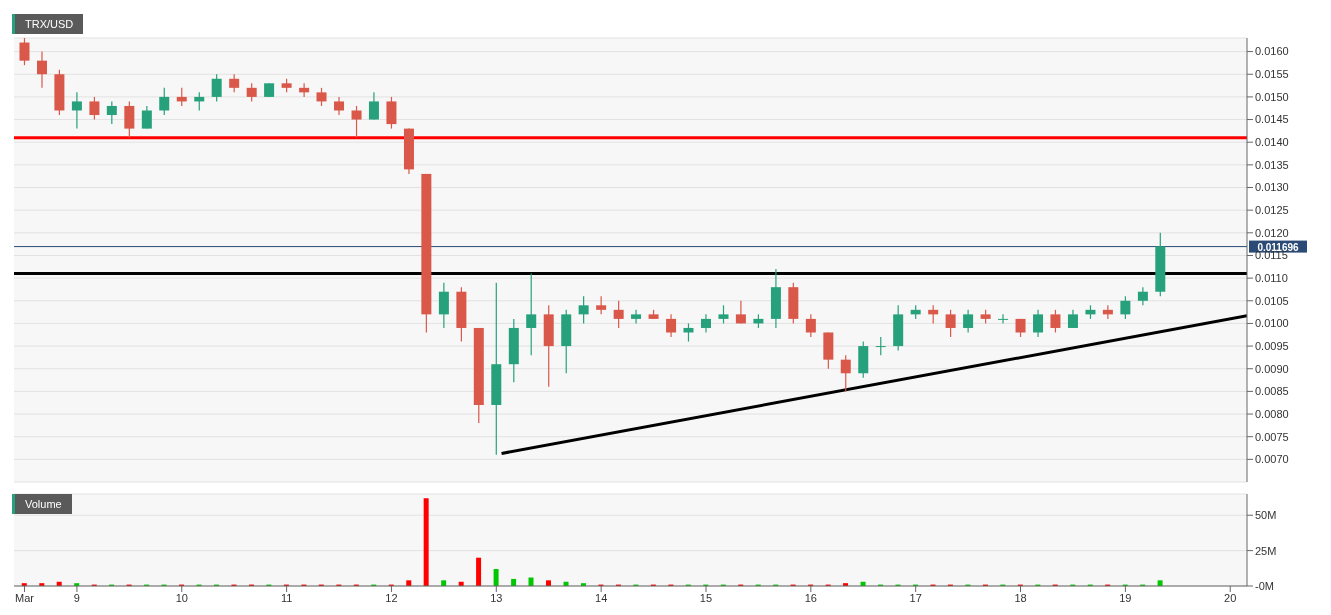 The width and height of the screenshot is (1331, 615). Describe the element at coordinates (601, 597) in the screenshot. I see `x-tick-label: 14` at that location.